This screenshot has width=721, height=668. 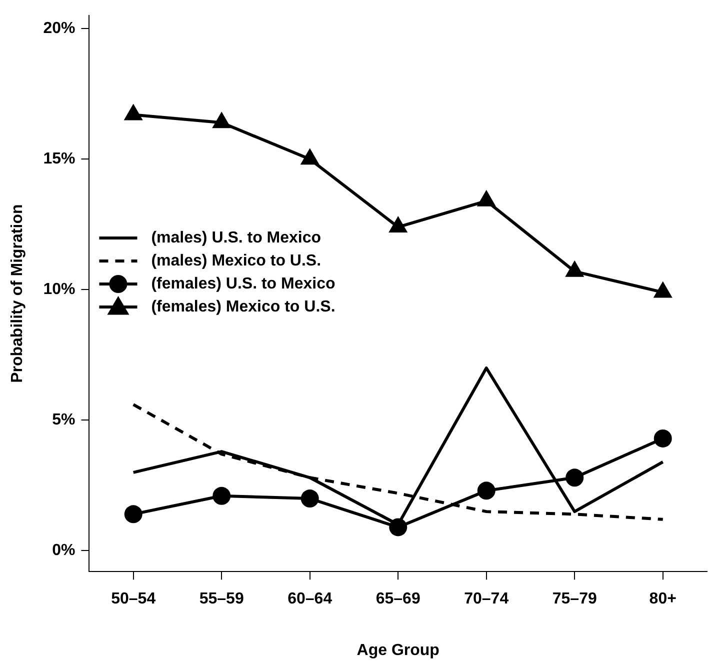 I want to click on legend-label: (males) U.S. to Mexico, so click(x=236, y=237).